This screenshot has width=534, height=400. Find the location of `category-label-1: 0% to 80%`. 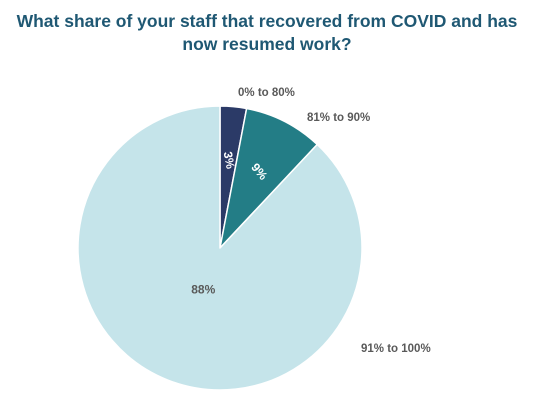

category-label-1: 0% to 80% is located at coordinates (266, 93).